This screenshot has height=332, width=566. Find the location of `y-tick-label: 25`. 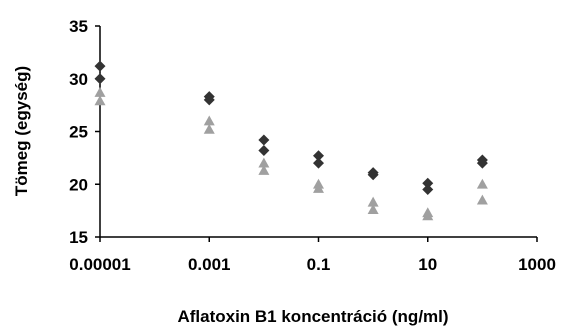

y-tick-label: 25 is located at coordinates (78, 132).